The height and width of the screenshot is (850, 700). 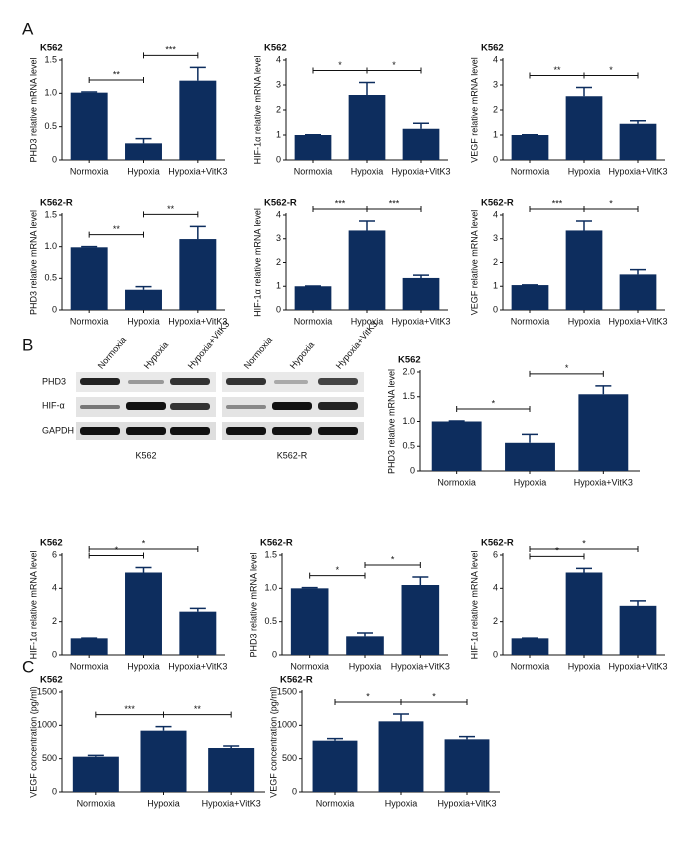 I want to click on blot-lane-label: Normoxia, so click(x=258, y=353).